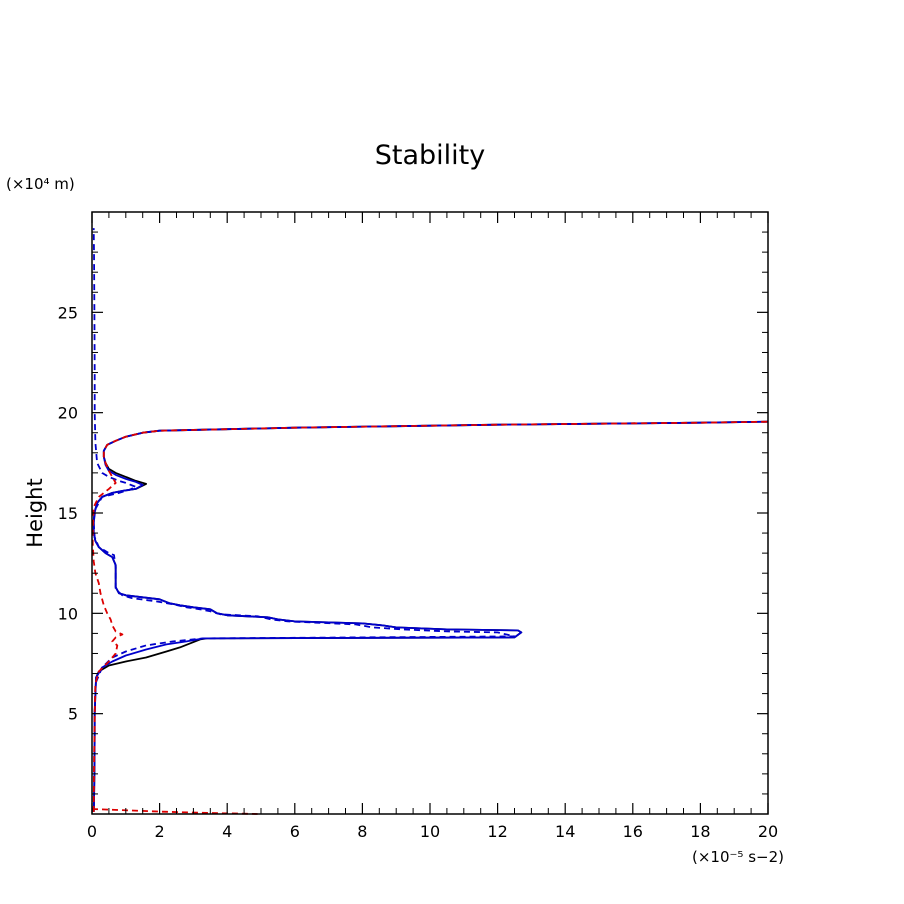 This screenshot has width=904, height=904. Describe the element at coordinates (92, 831) in the screenshot. I see `x-tick-label: 0` at that location.